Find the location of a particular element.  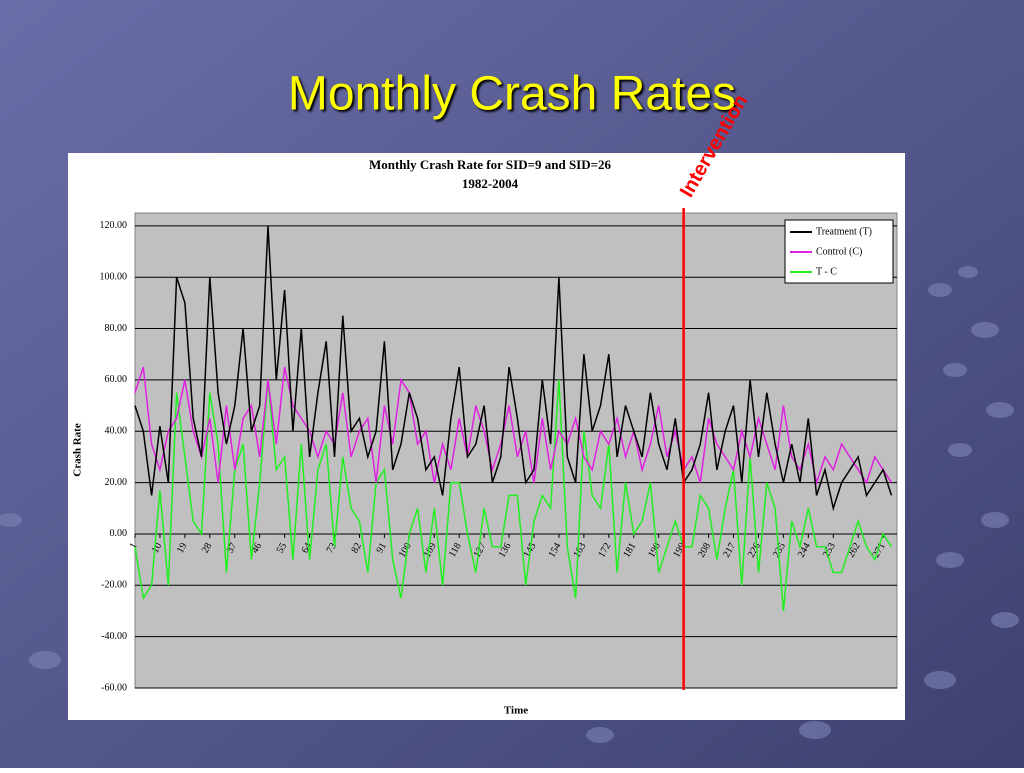

chart-subtitle: 1982-2004 is located at coordinates (490, 183).